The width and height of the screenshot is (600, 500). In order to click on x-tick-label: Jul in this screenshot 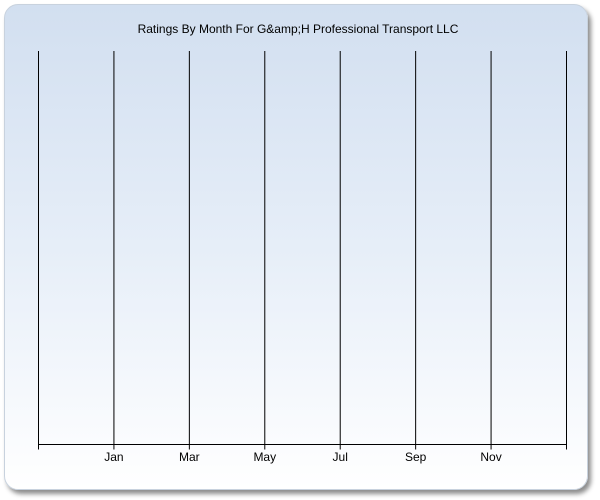, I will do `click(340, 457)`.